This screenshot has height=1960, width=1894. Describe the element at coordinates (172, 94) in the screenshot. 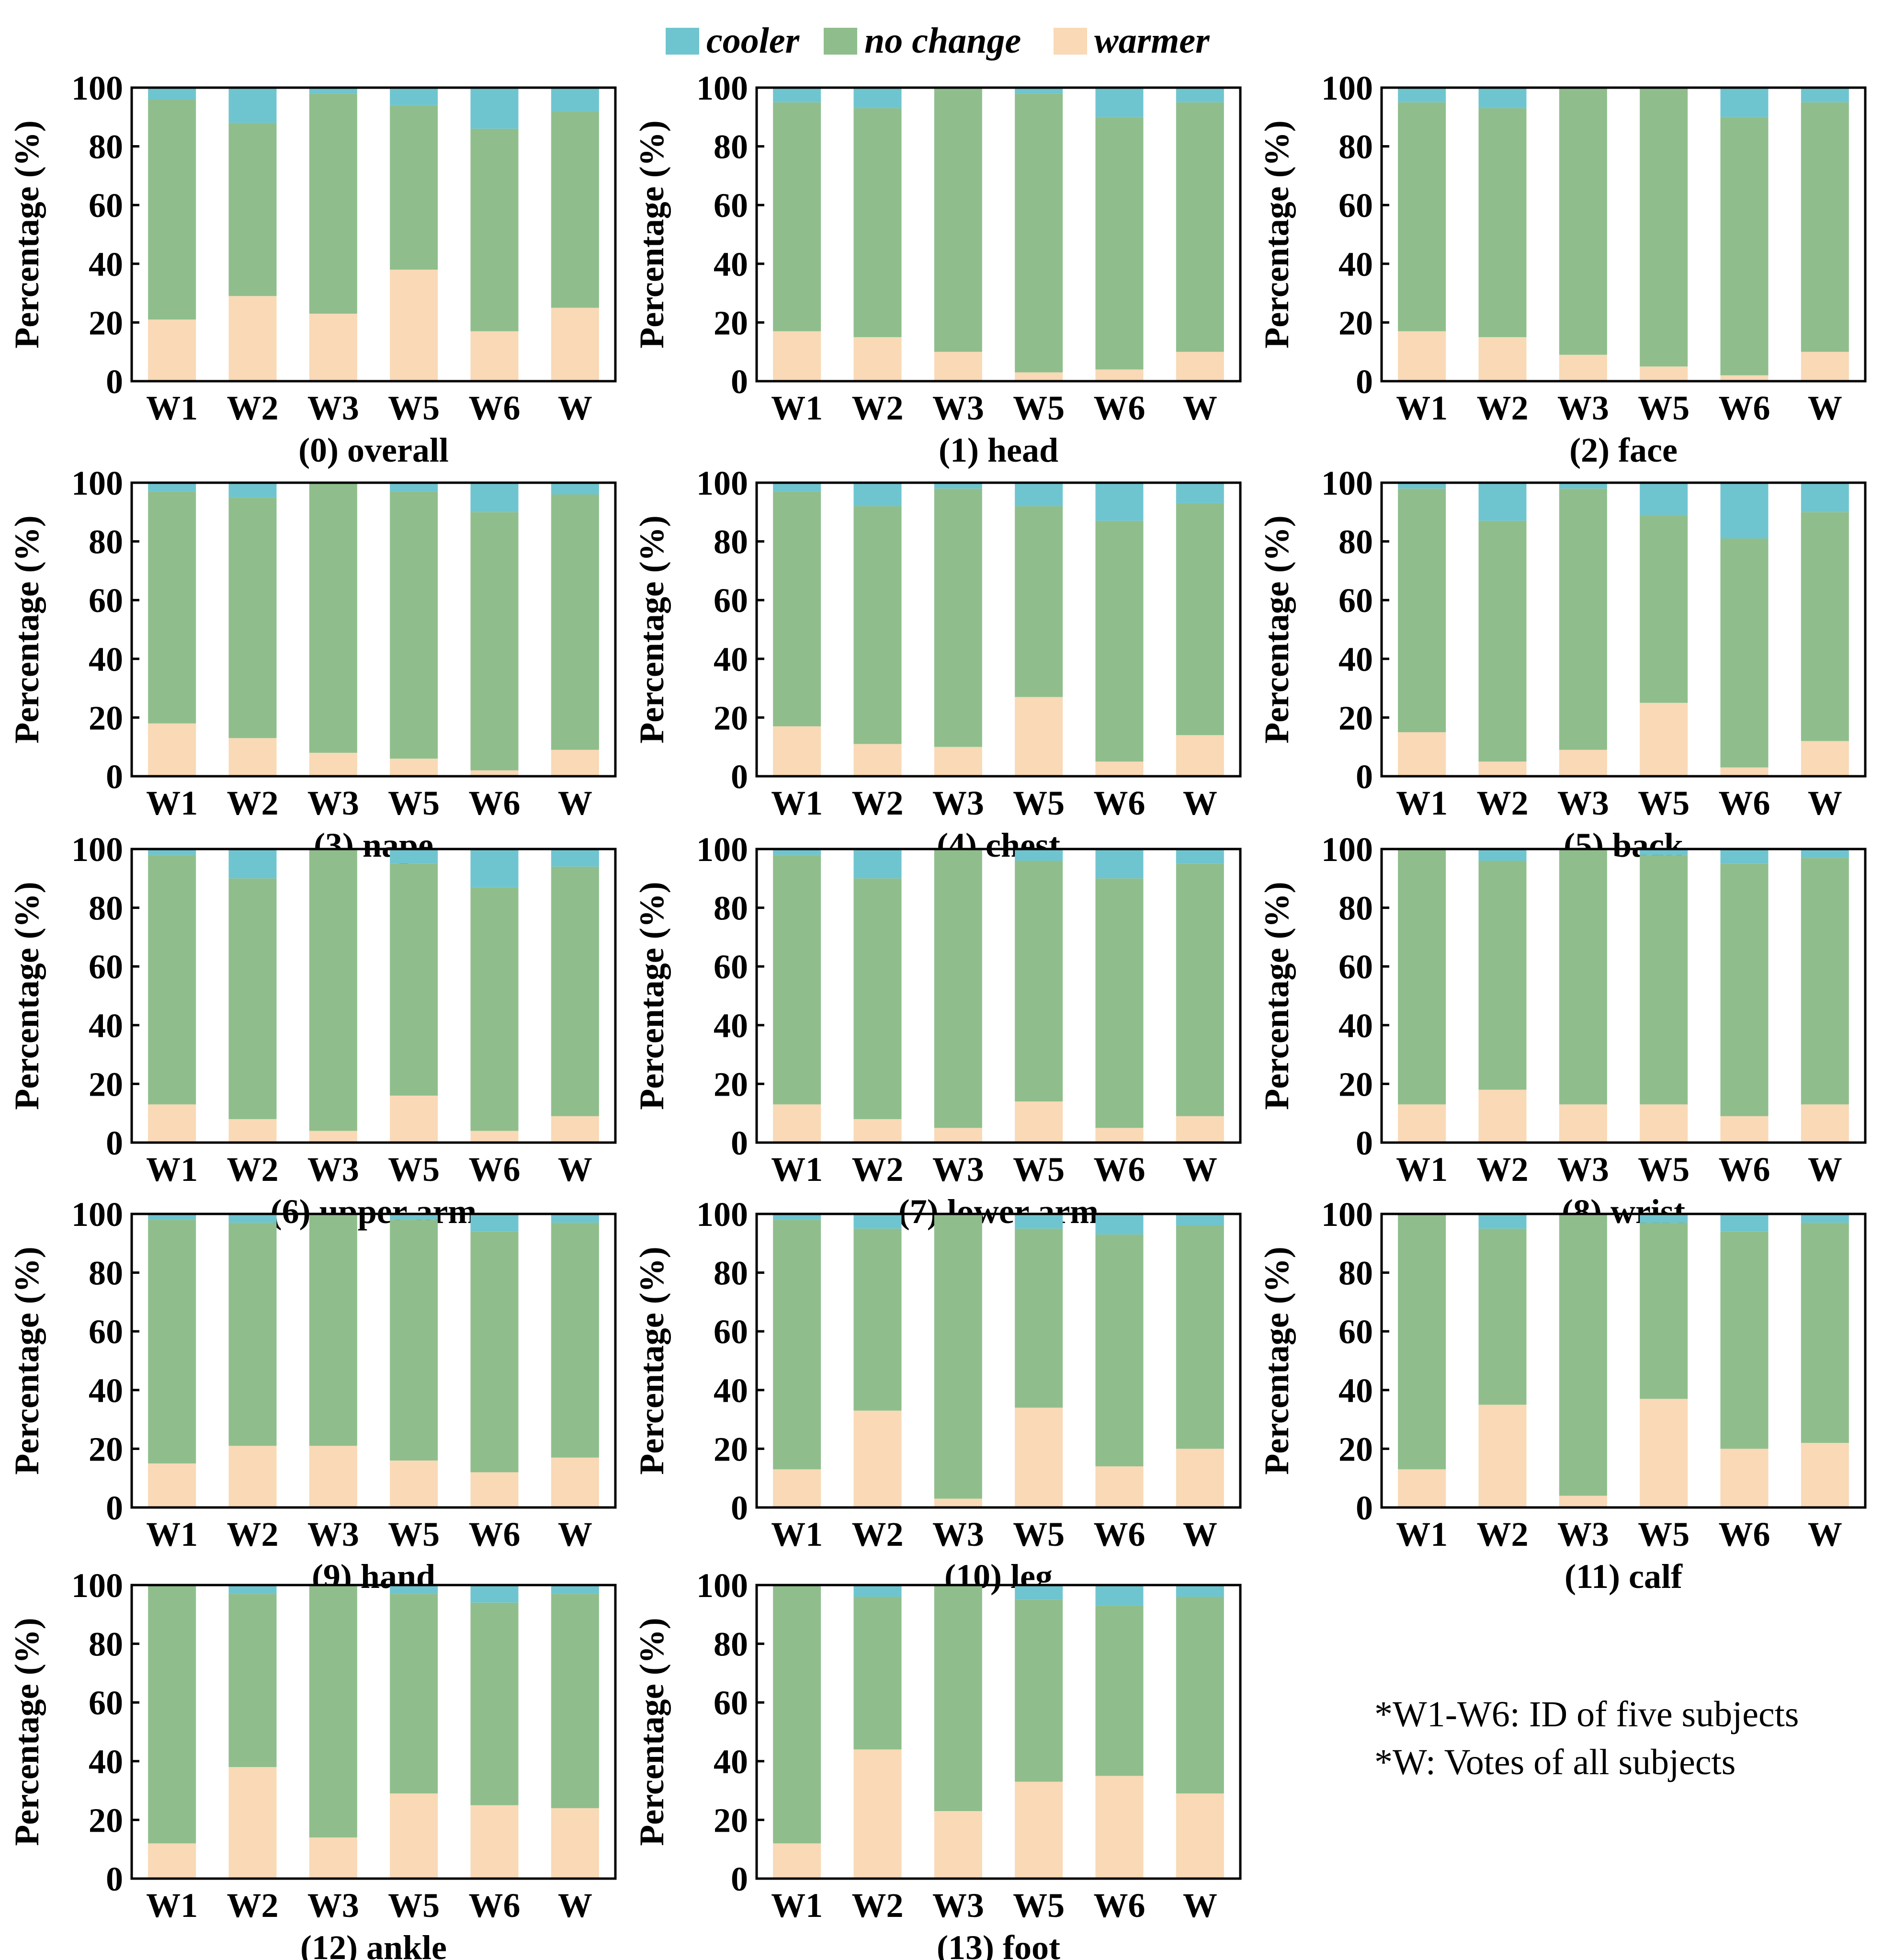

I see `bar-cooler-w1` at that location.